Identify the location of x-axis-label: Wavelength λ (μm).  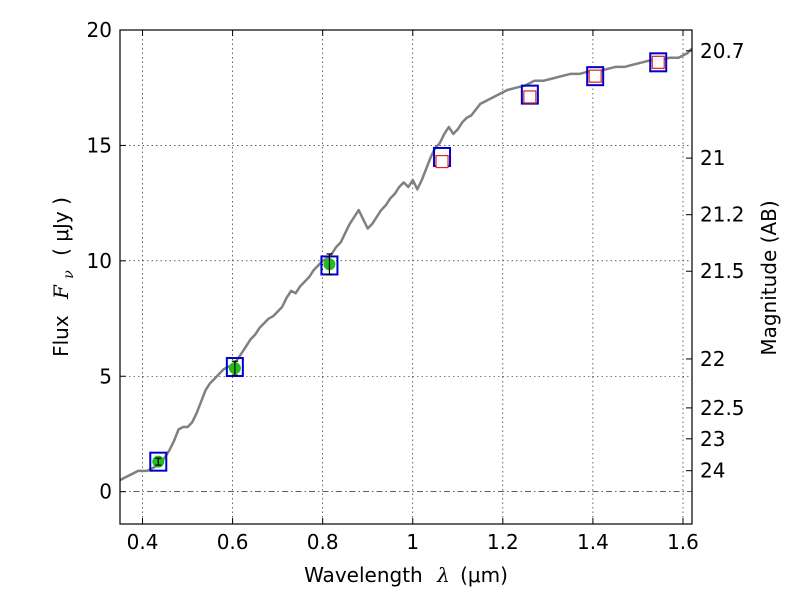
(406, 575).